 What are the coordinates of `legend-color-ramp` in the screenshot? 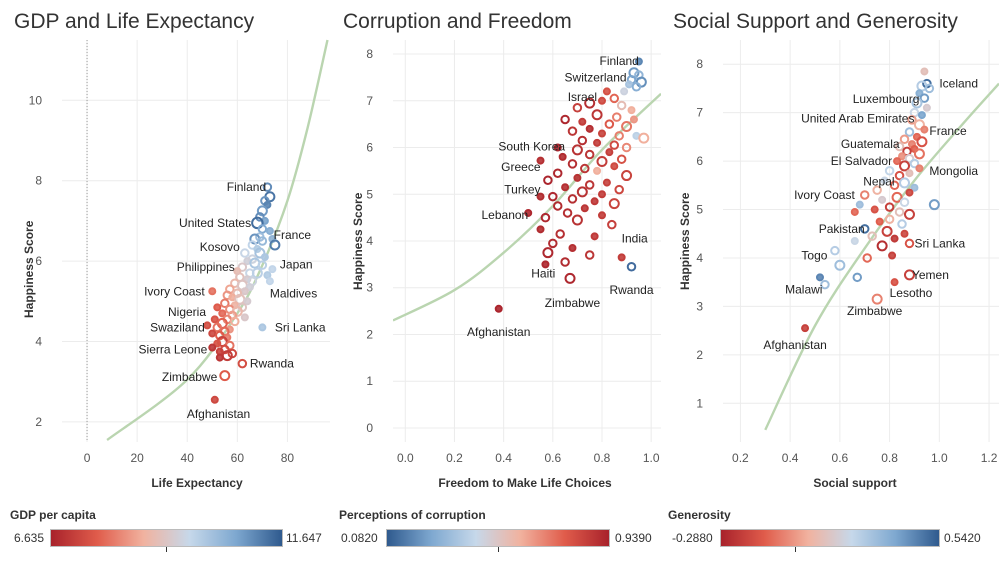 It's located at (498, 538).